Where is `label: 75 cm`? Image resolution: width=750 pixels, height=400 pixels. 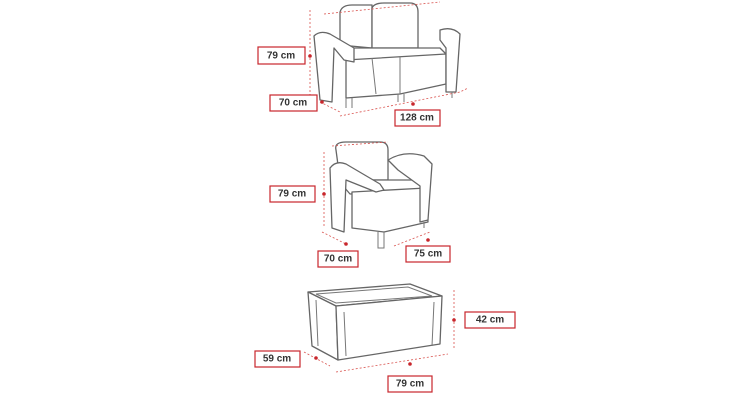
label: 75 cm is located at coordinates (428, 254).